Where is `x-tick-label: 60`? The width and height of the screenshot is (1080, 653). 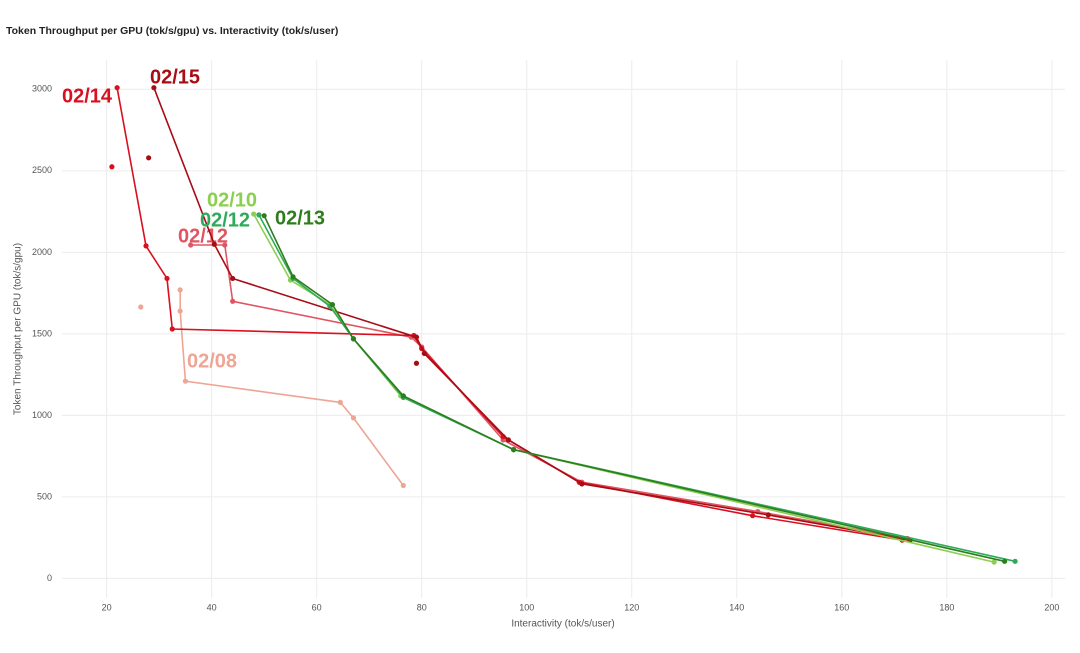 x-tick-label: 60 is located at coordinates (317, 607).